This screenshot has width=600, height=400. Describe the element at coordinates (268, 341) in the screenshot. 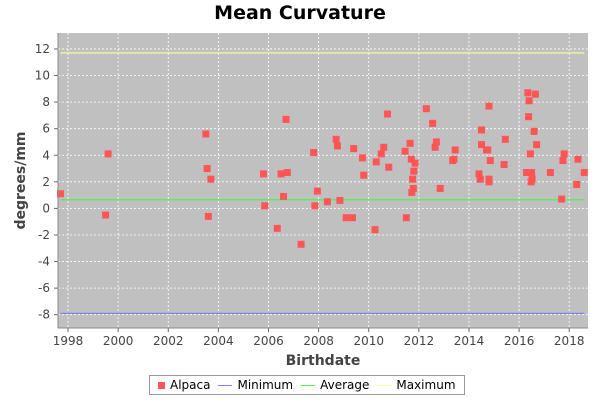

I see `x-tick-label: 2006` at that location.